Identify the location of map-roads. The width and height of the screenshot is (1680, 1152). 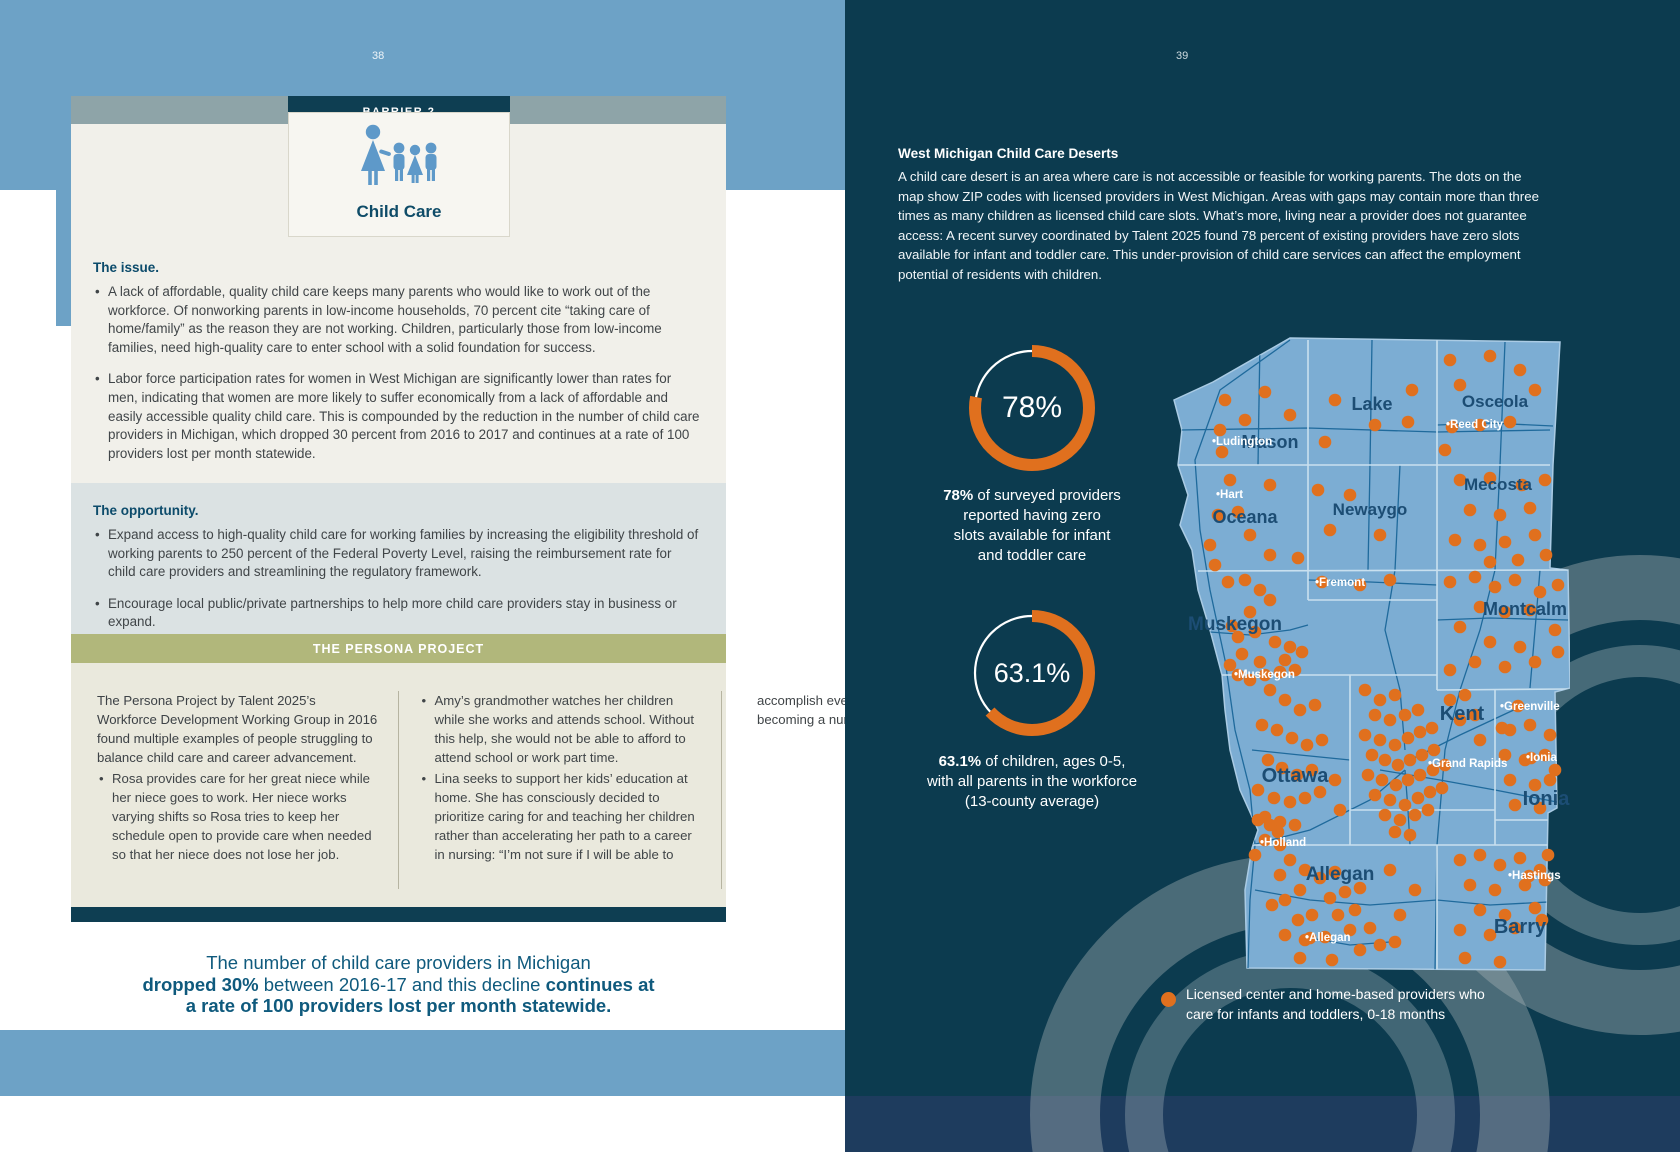
(1374, 654).